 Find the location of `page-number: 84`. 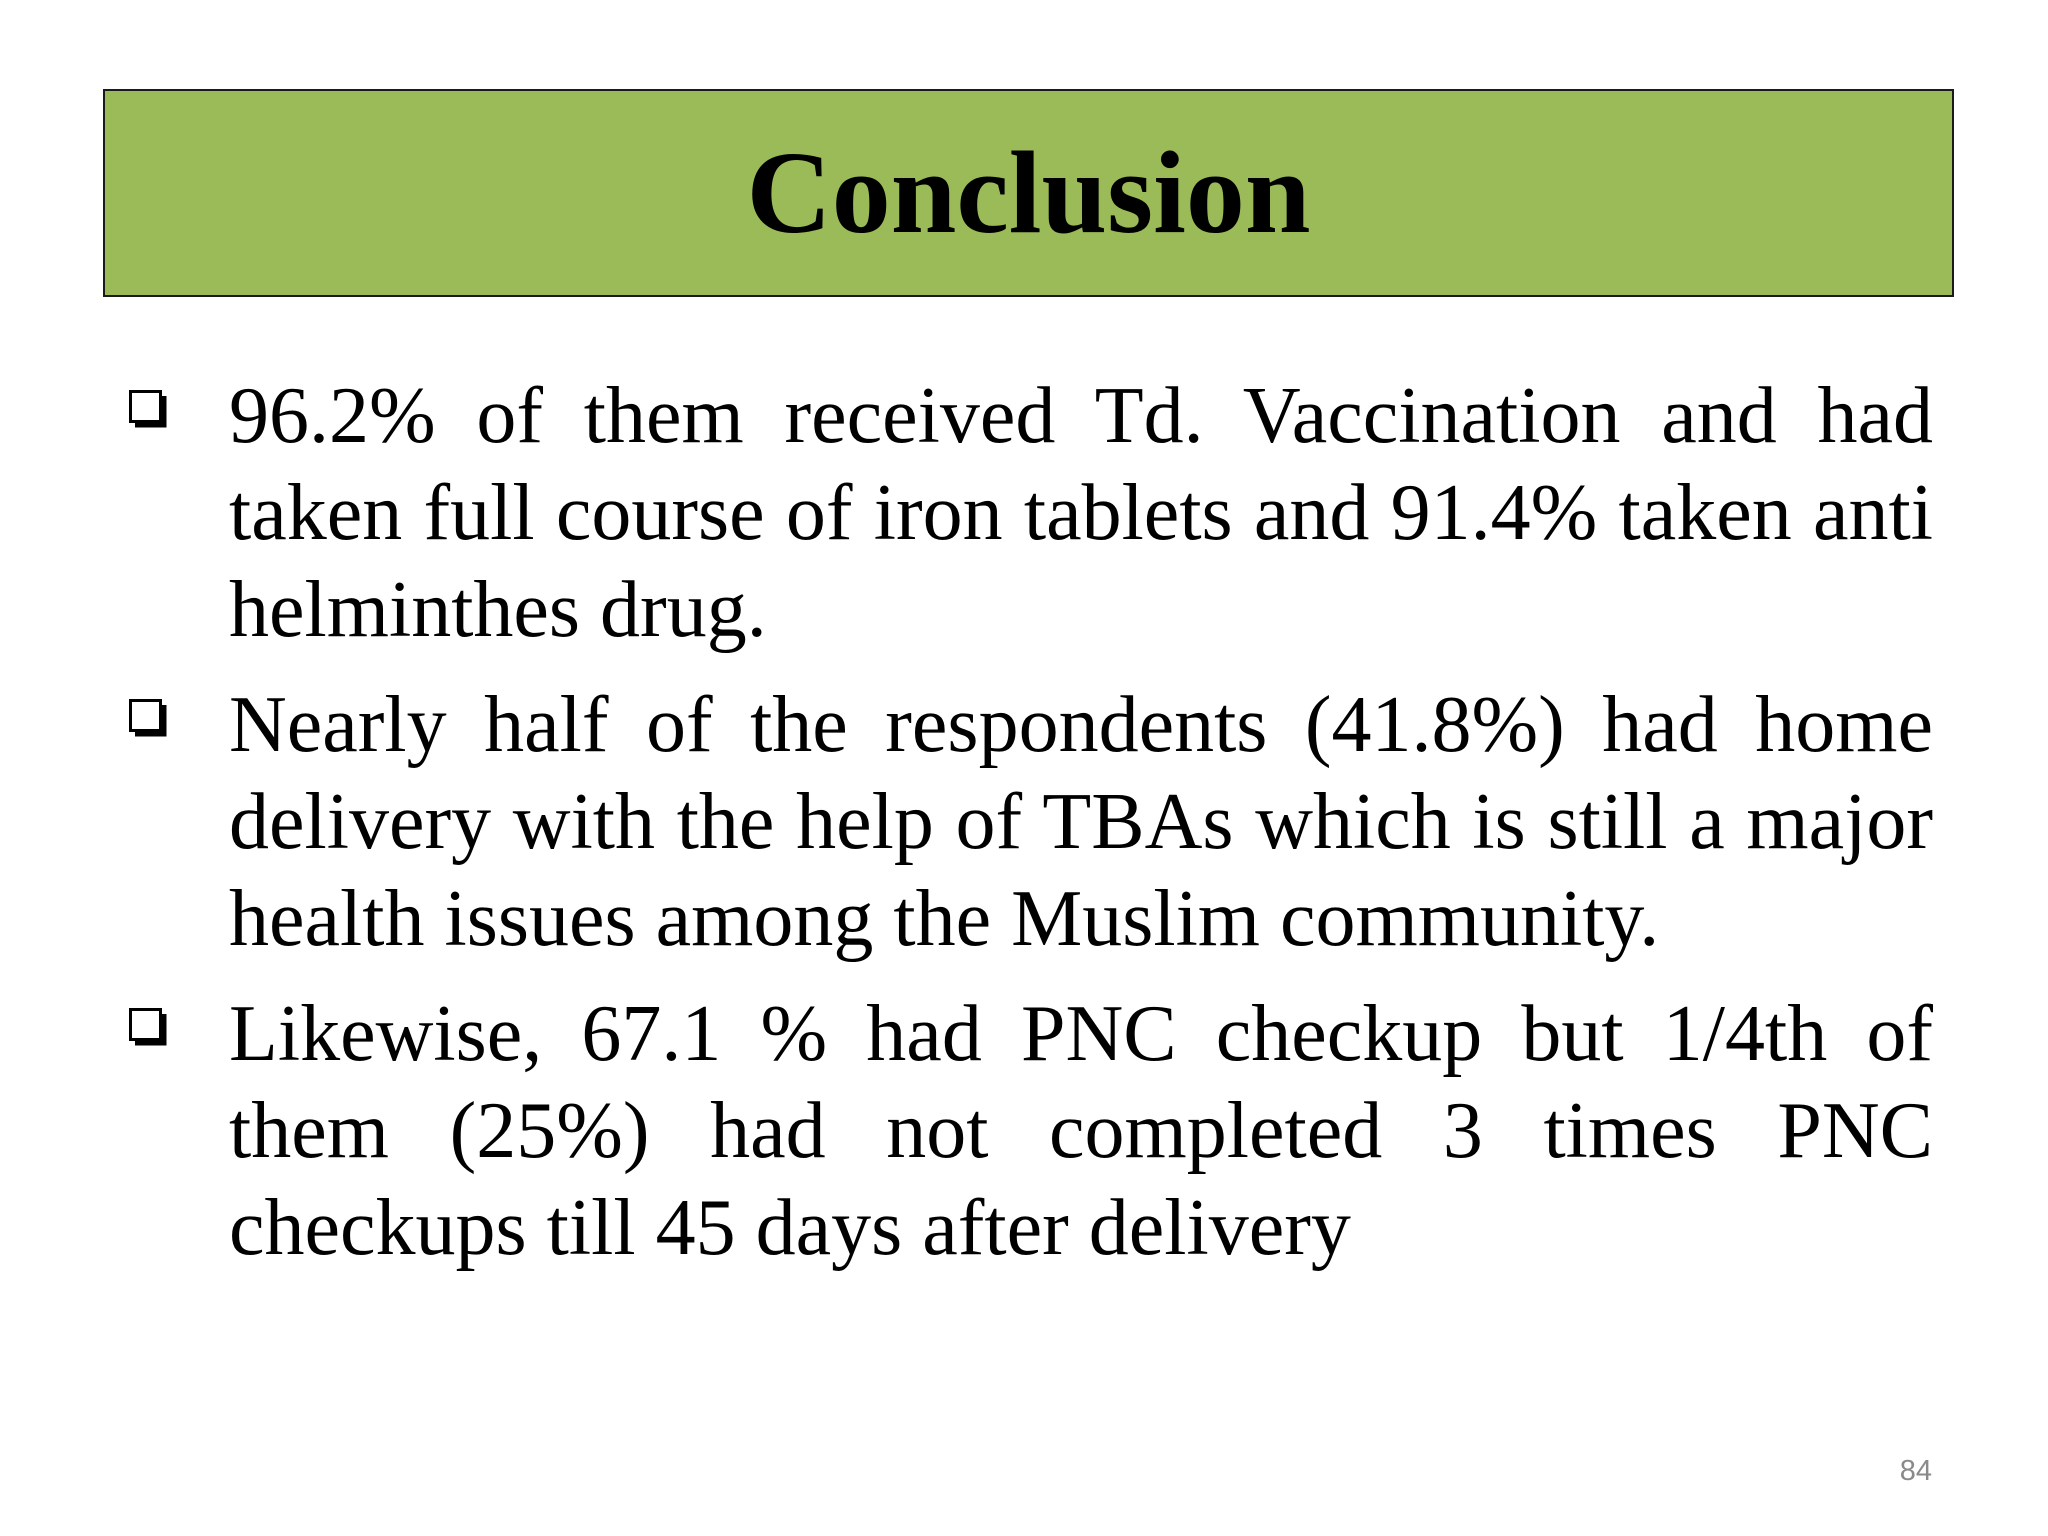

page-number: 84 is located at coordinates (1915, 1471).